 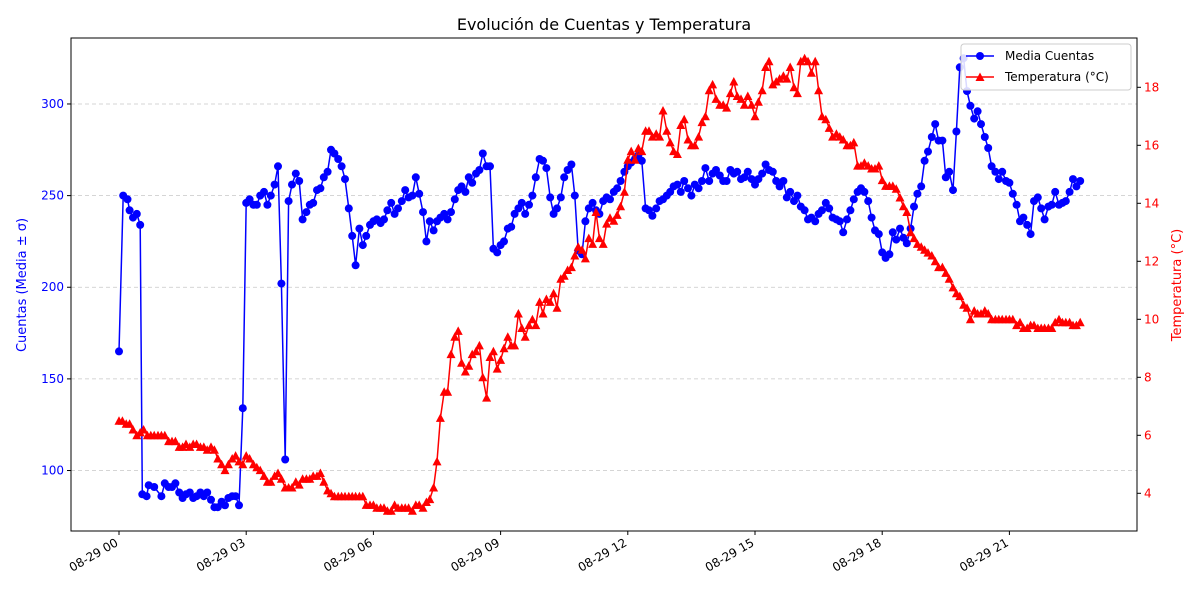 I want to click on x-tick-label-3: 08-29 09, so click(x=475, y=554).